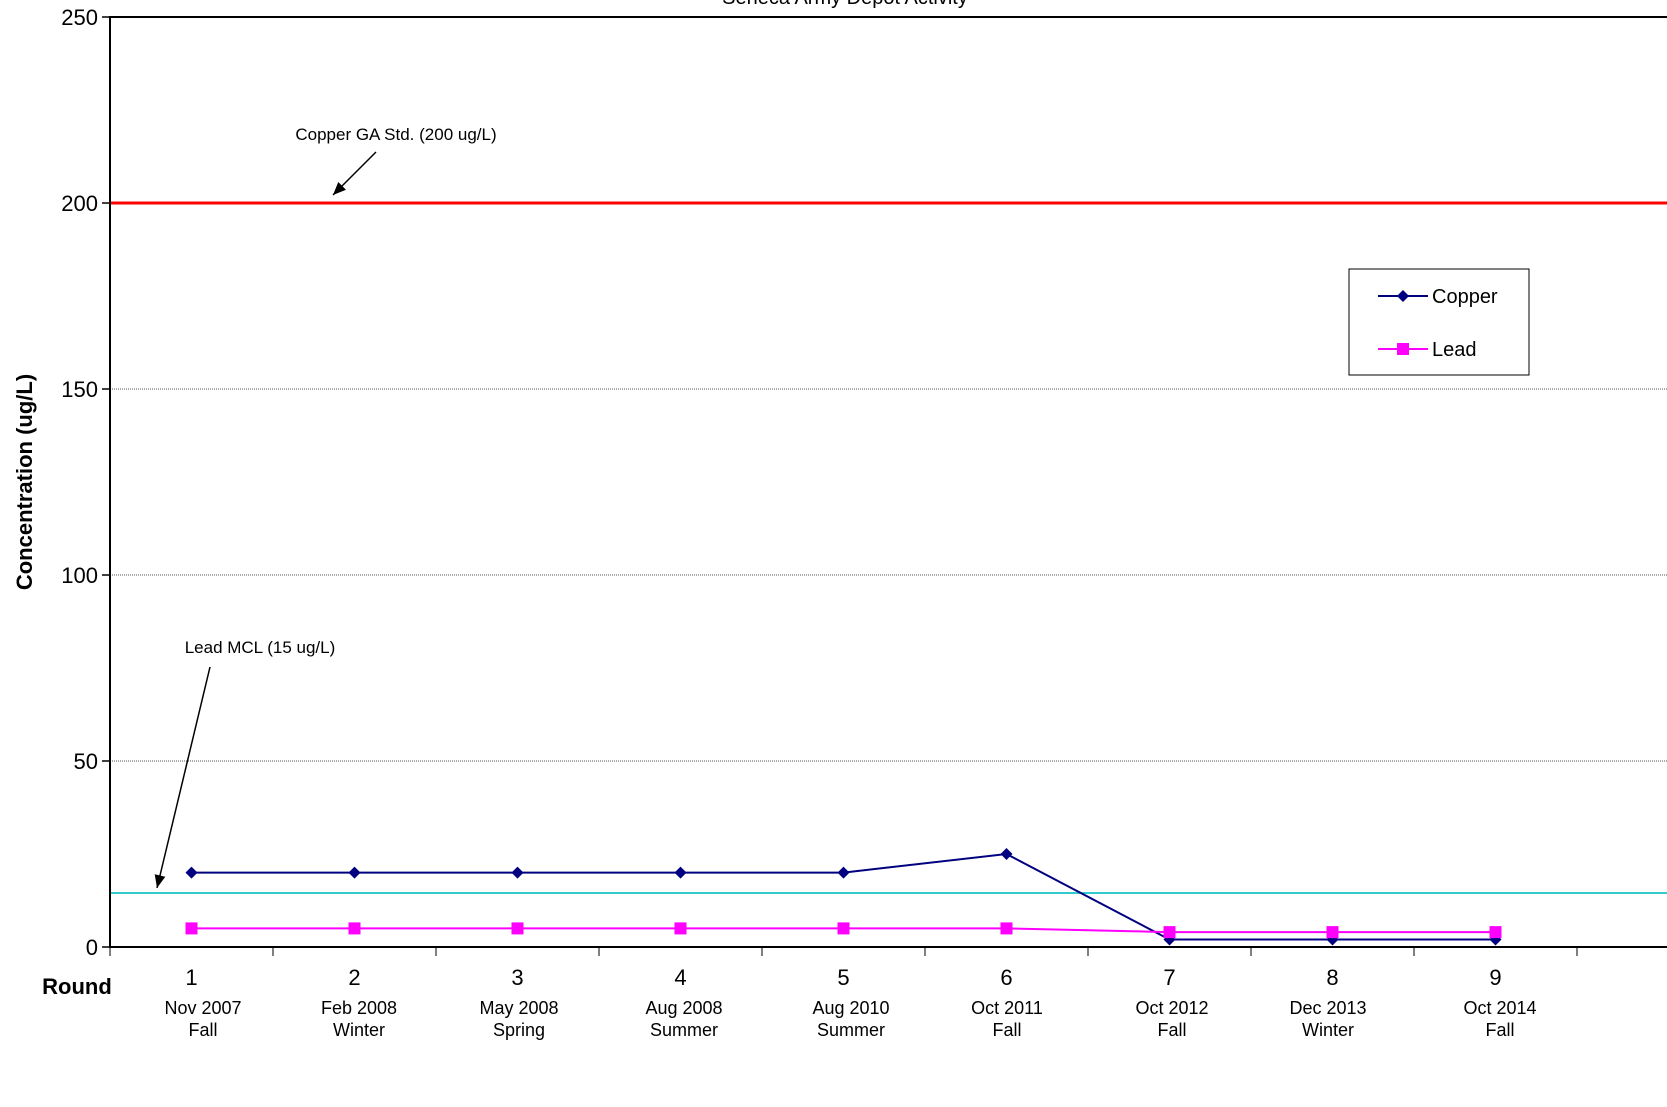  Describe the element at coordinates (843, 897) in the screenshot. I see `series-layer` at that location.